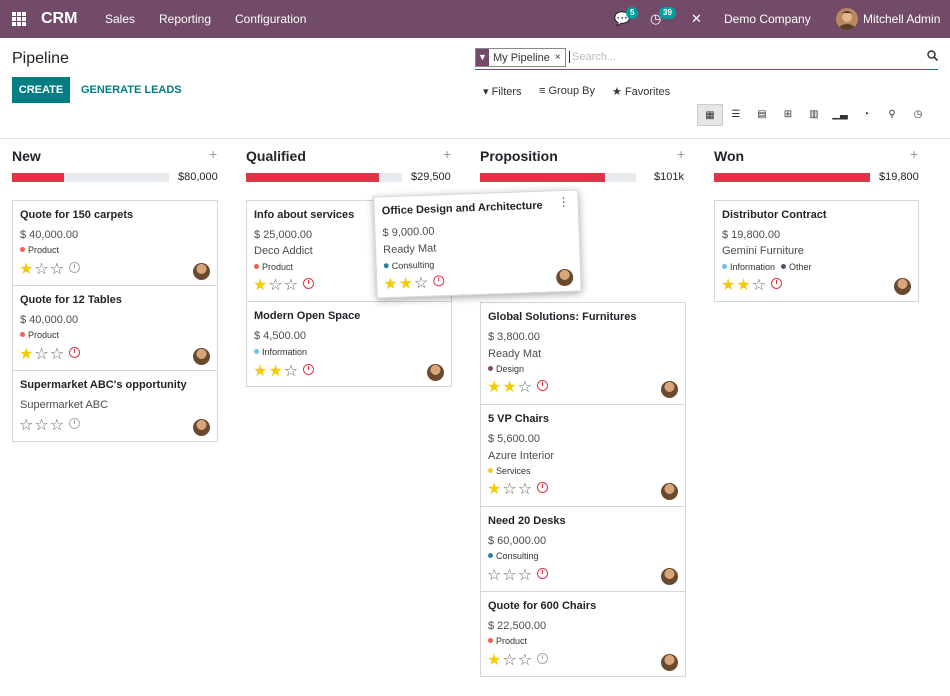 The width and height of the screenshot is (950, 696). I want to click on lead-tags: Information, so click(280, 352).